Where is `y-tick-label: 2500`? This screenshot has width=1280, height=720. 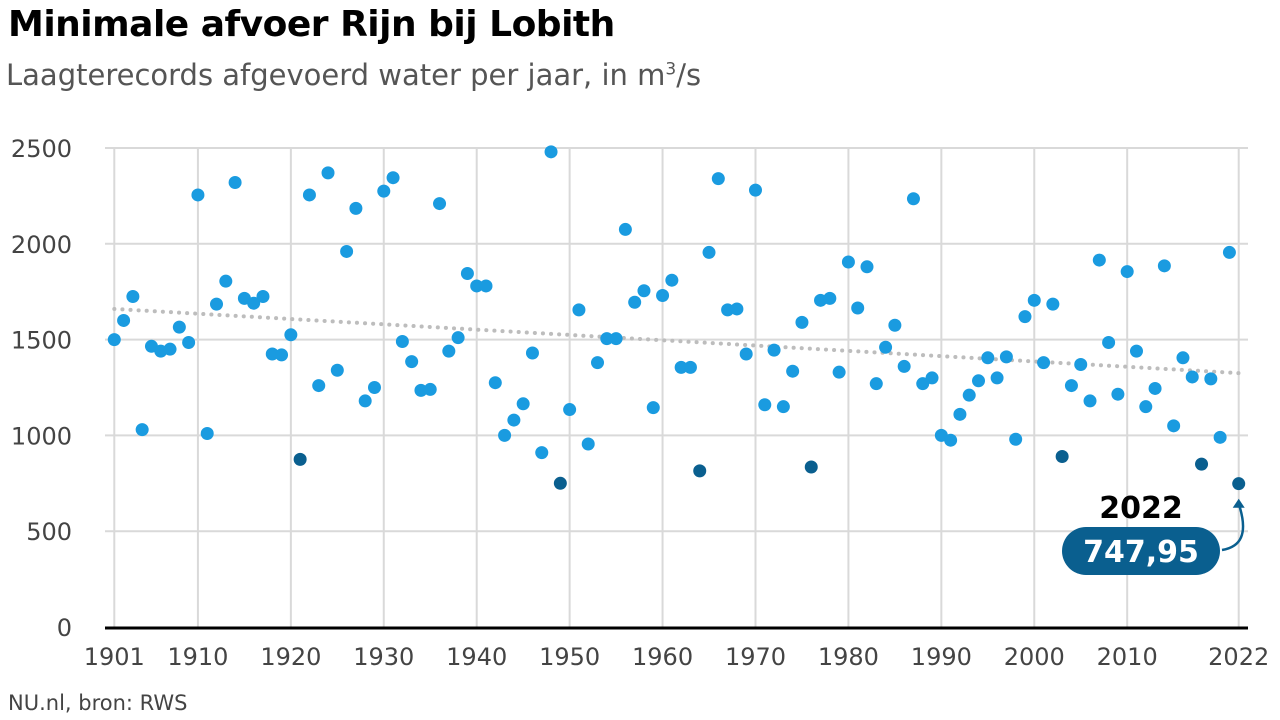 y-tick-label: 2500 is located at coordinates (41, 149).